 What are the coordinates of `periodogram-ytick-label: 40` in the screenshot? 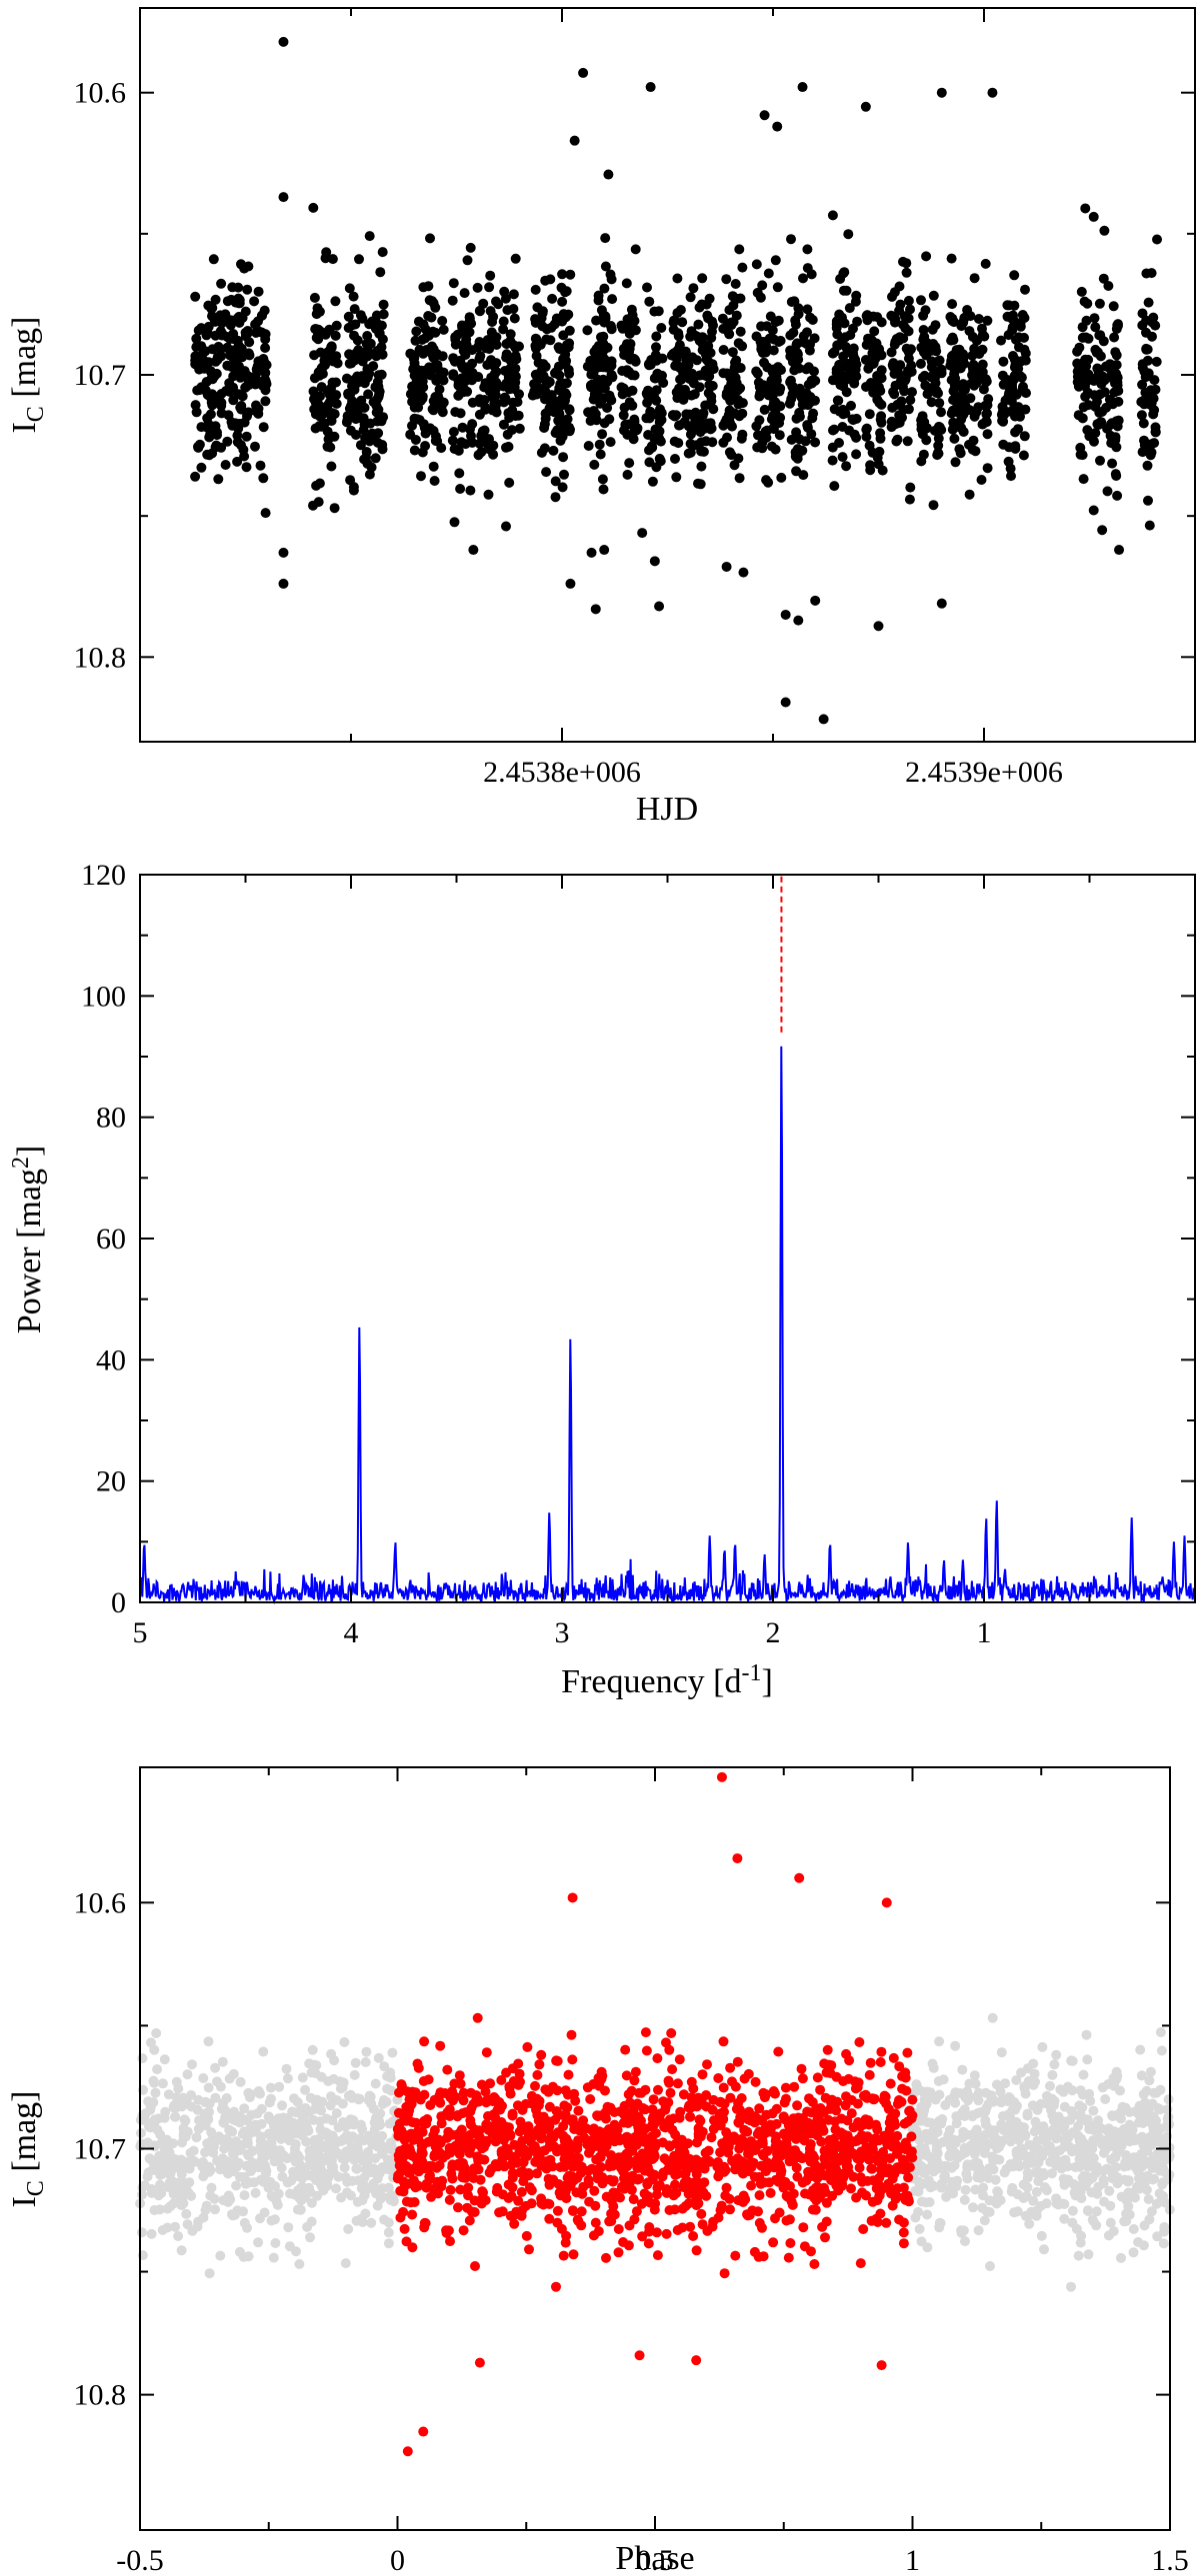 It's located at (111, 1360).